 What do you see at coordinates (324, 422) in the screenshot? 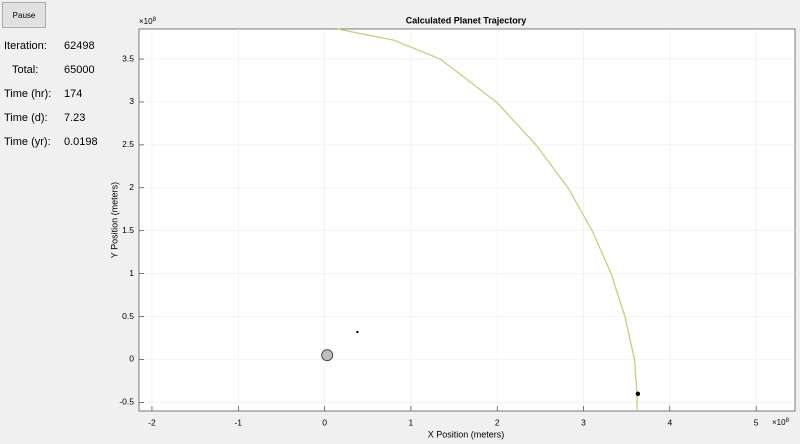
I see `x-tick-label: 0` at bounding box center [324, 422].